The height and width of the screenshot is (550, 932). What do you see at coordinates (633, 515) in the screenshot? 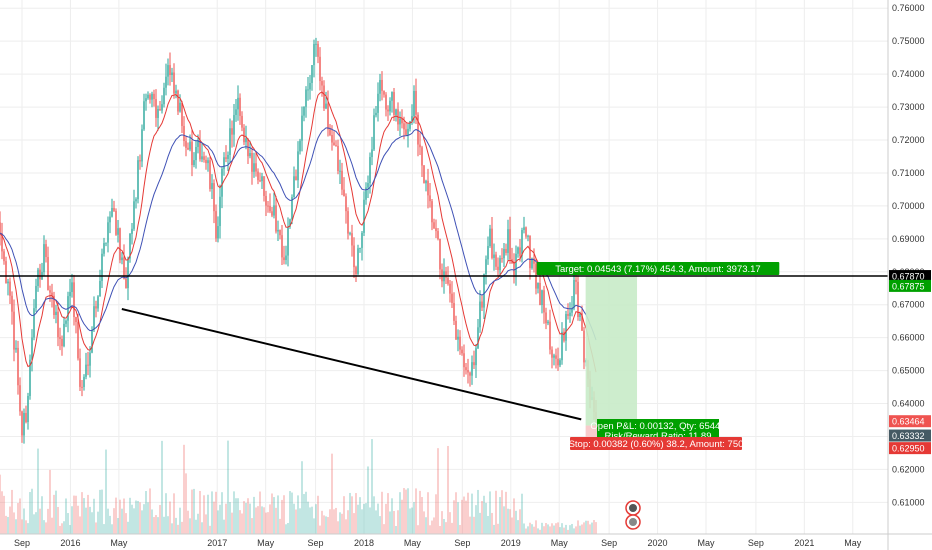
I see `event-icons` at bounding box center [633, 515].